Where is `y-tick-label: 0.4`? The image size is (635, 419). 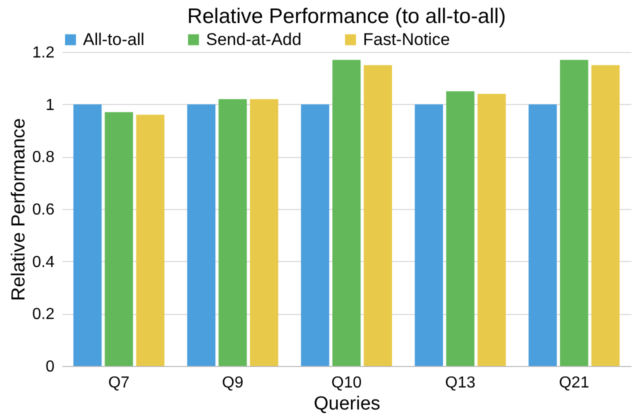
y-tick-label: 0.4 is located at coordinates (43, 262).